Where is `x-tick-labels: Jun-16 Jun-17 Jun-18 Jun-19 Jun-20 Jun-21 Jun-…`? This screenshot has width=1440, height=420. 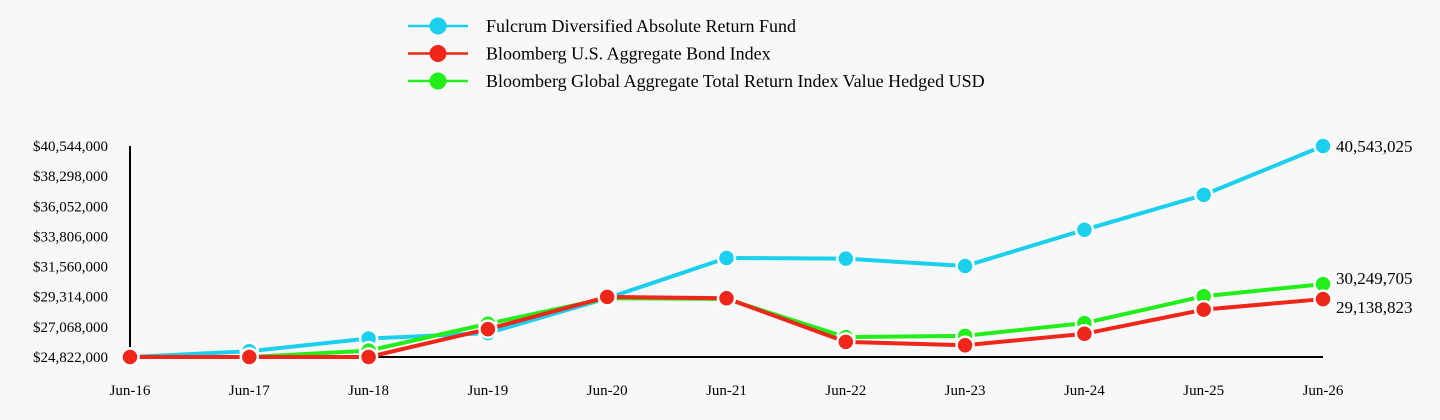
x-tick-labels: Jun-16 Jun-17 Jun-18 Jun-19 Jun-20 Jun-21 Jun-… is located at coordinates (727, 391).